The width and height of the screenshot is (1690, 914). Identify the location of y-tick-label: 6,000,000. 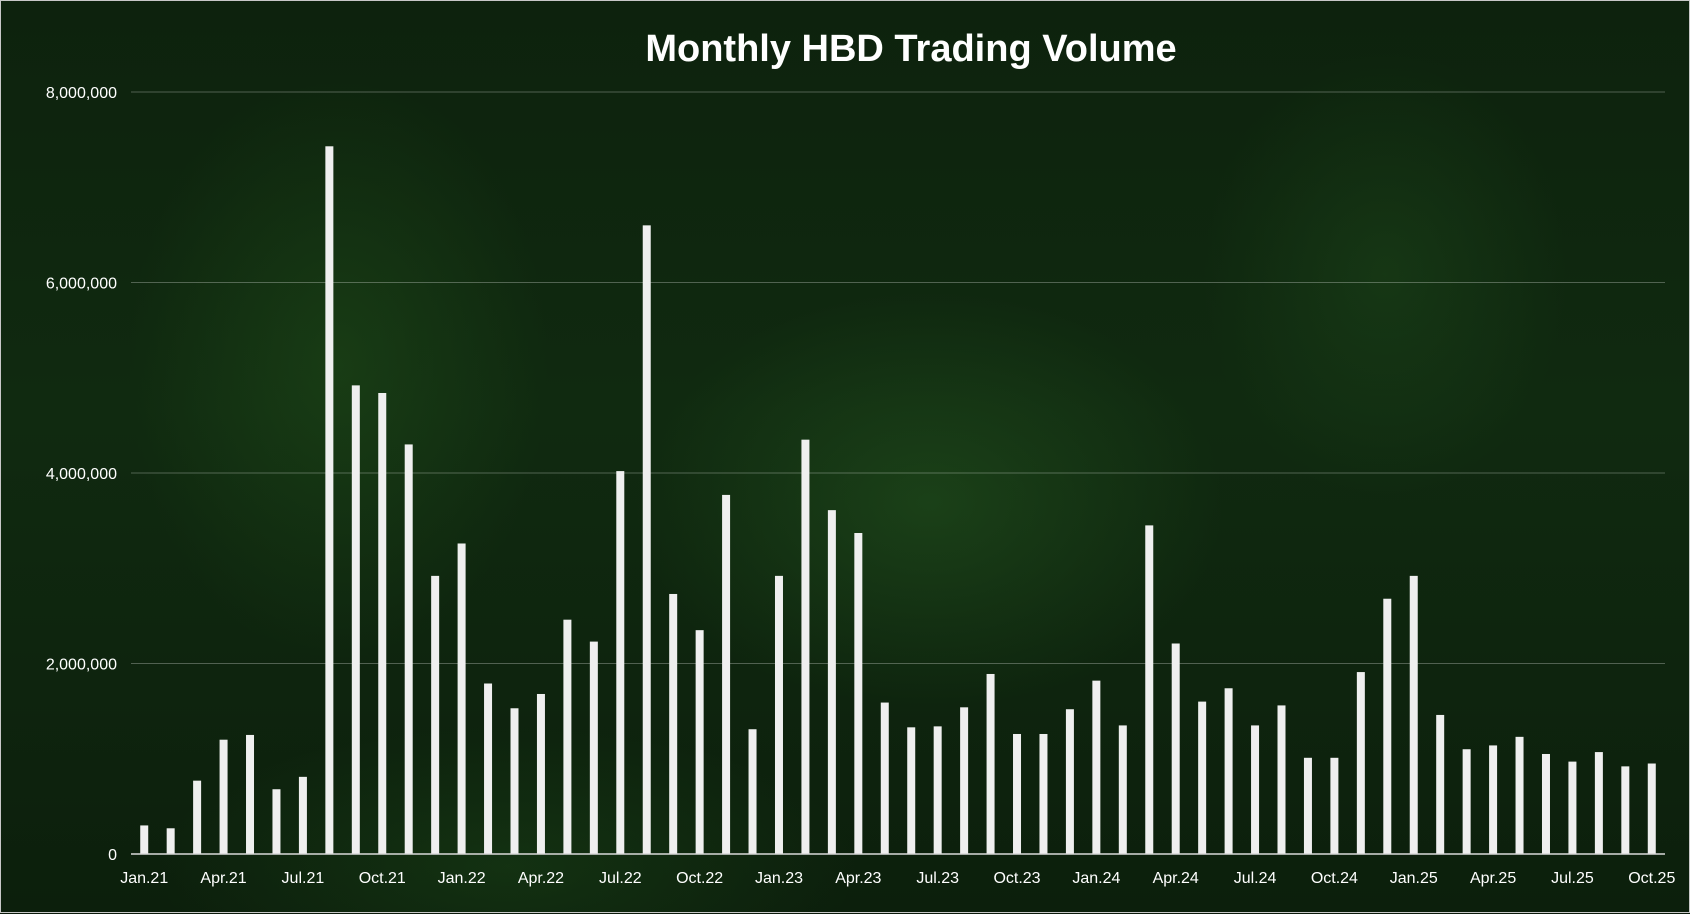
(81, 284).